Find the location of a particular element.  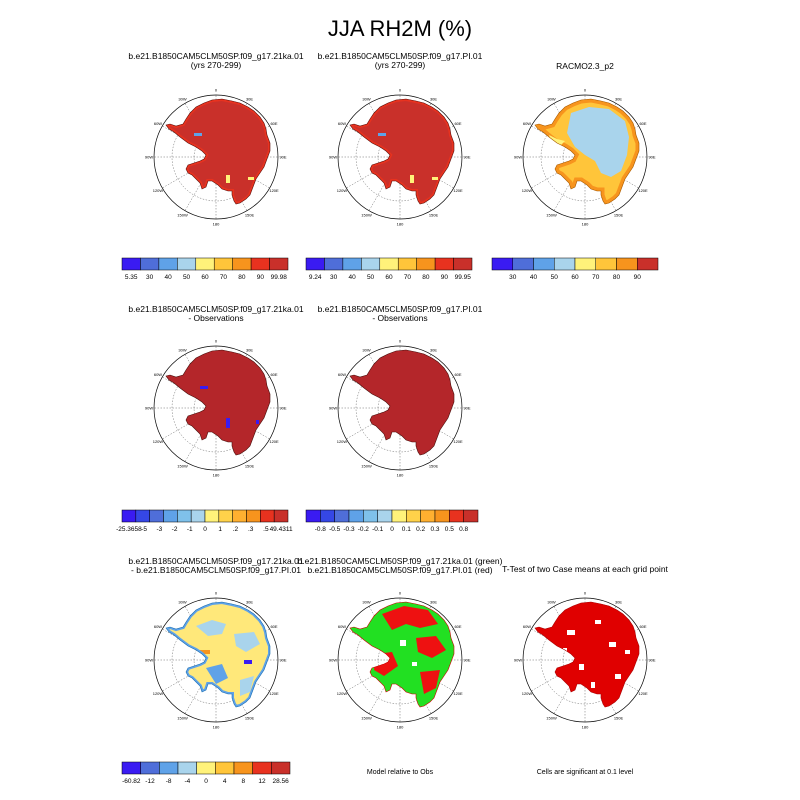

colorbar-tick-label: 50 is located at coordinates (371, 277).